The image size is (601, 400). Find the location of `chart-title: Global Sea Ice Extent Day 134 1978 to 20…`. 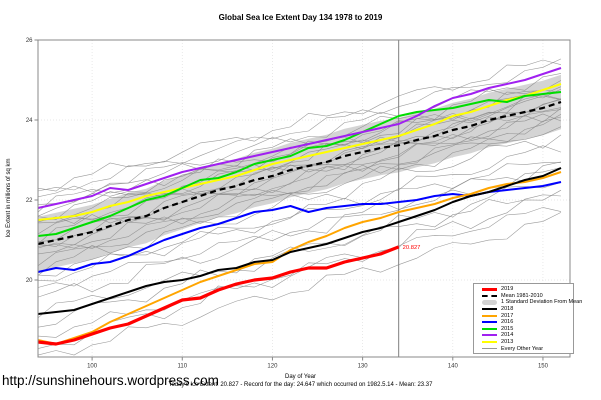

chart-title: Global Sea Ice Extent Day 134 1978 to 20… is located at coordinates (300, 17).